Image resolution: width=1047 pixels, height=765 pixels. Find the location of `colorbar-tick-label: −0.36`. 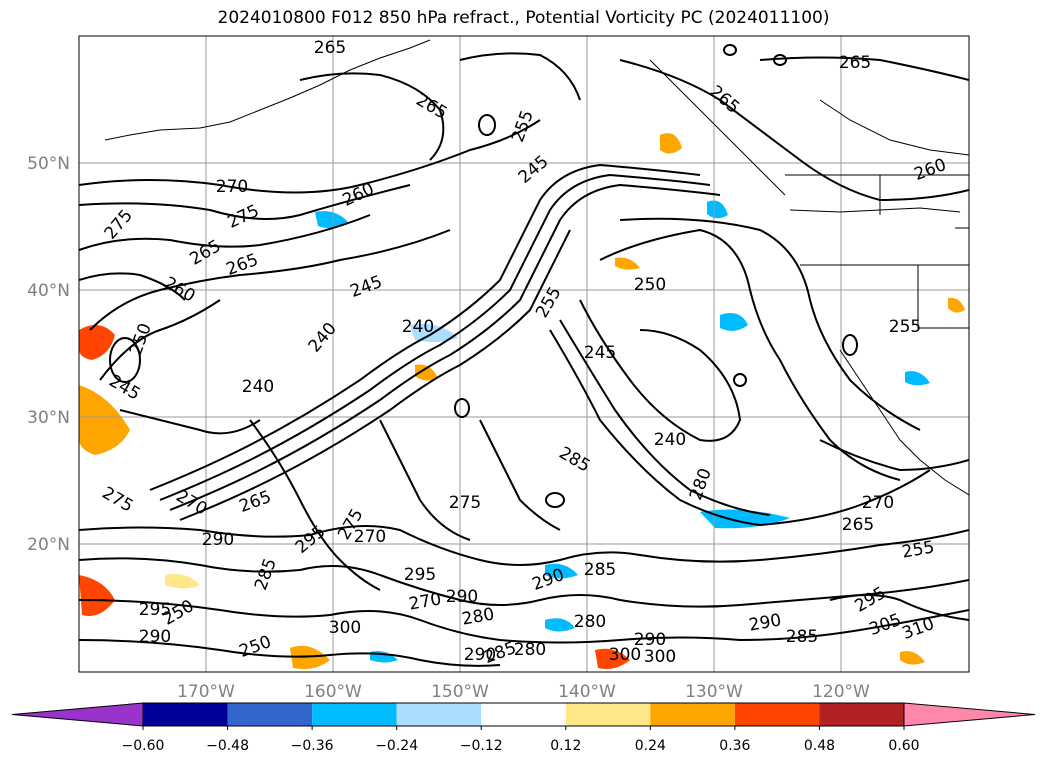

colorbar-tick-label: −0.36 is located at coordinates (312, 746).